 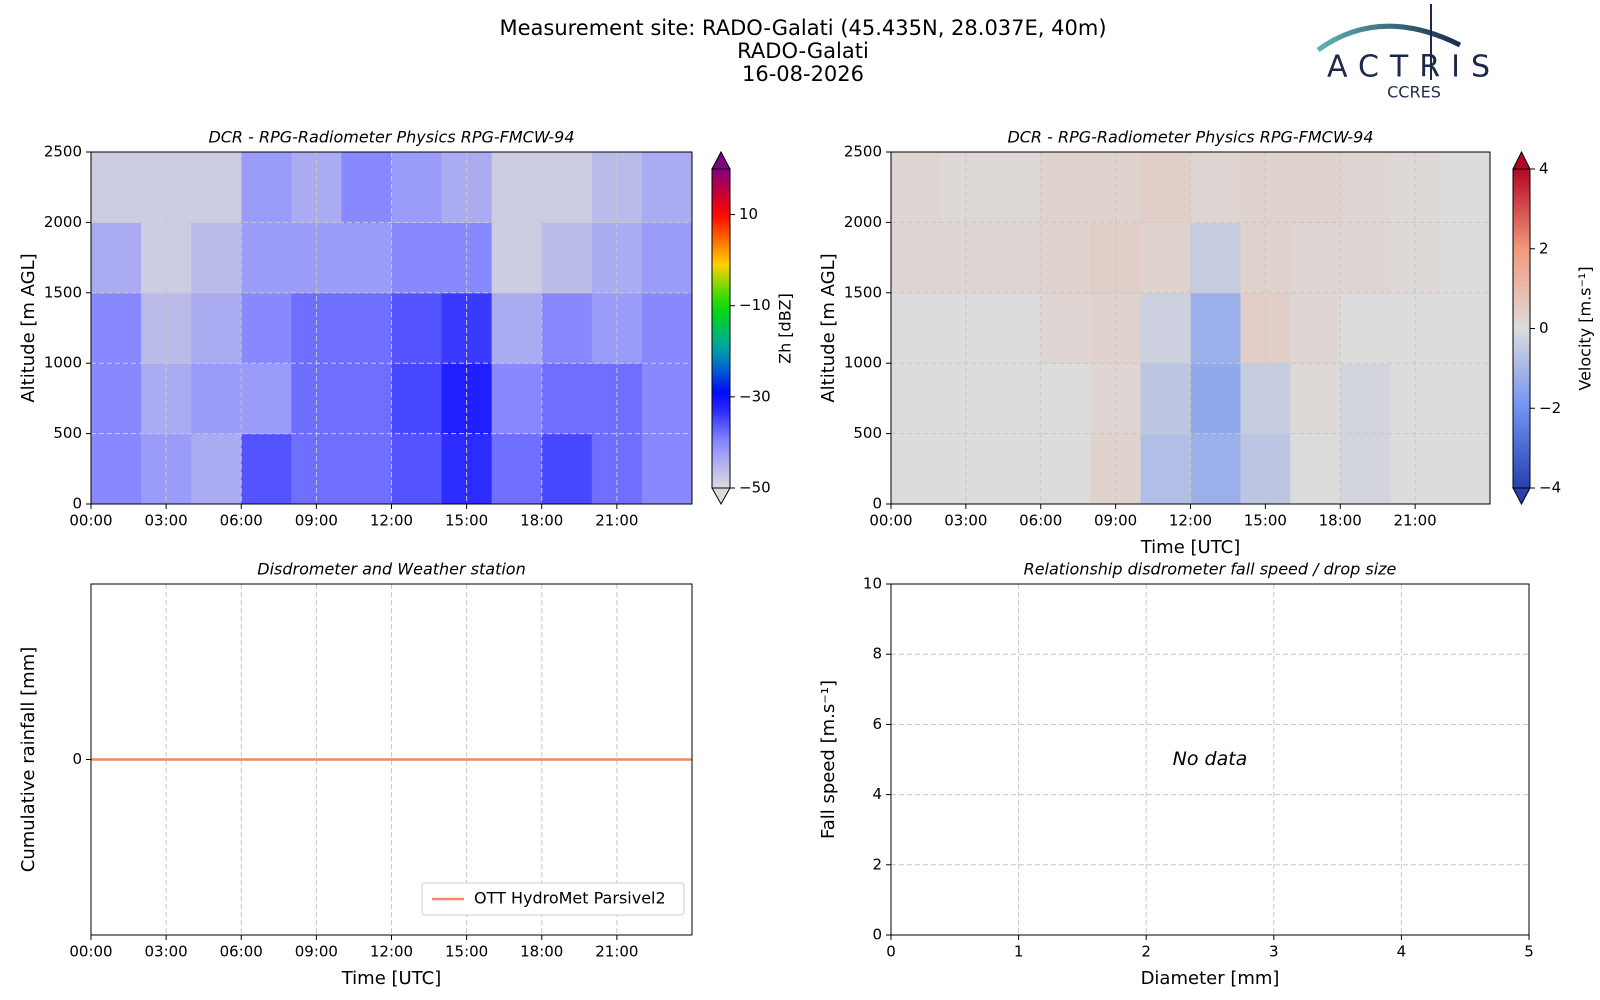 What do you see at coordinates (1115, 521) in the screenshot?
I see `x-tick-label: 09:00` at bounding box center [1115, 521].